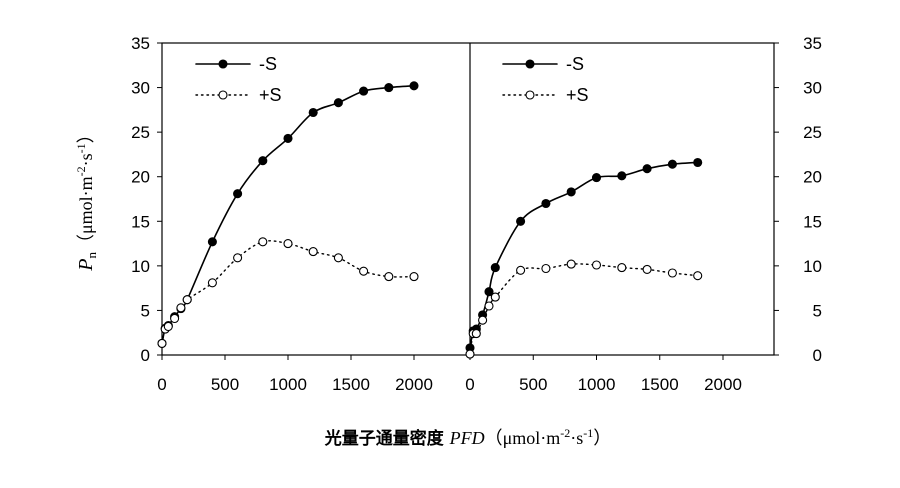 The width and height of the screenshot is (900, 488). What do you see at coordinates (140, 221) in the screenshot?
I see `y-tick-label: 15` at bounding box center [140, 221].